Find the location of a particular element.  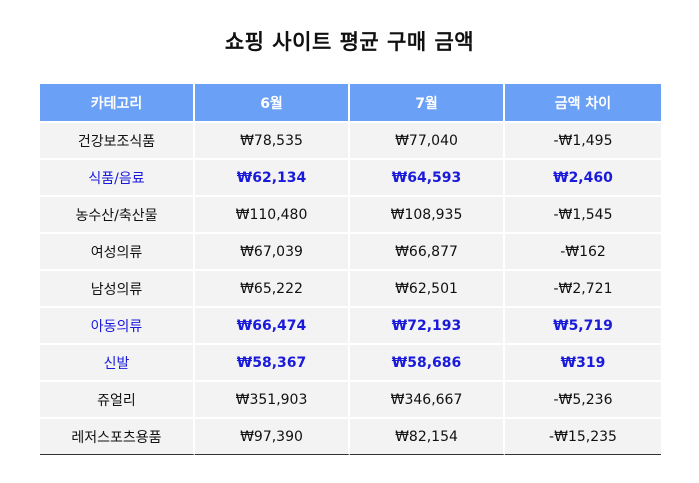

july-value-cell: ₩72,193 is located at coordinates (427, 324).